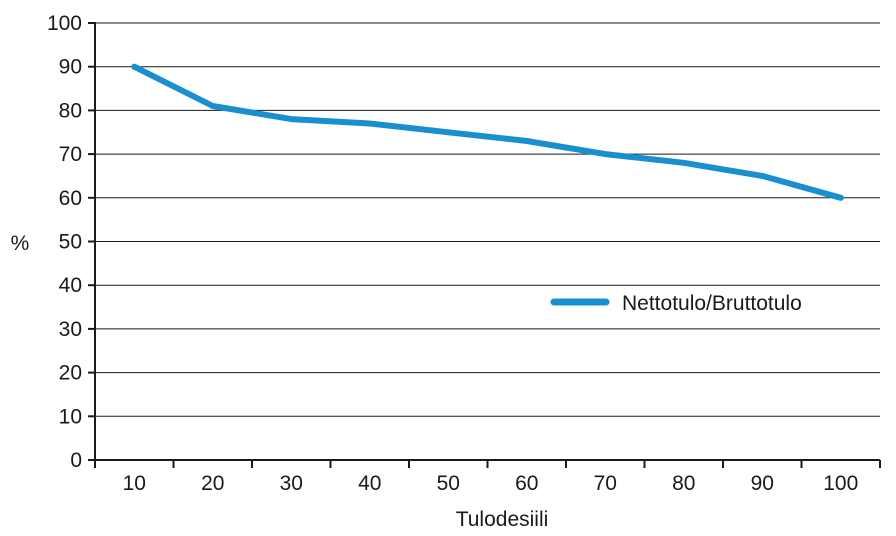 The width and height of the screenshot is (896, 536). Describe the element at coordinates (683, 483) in the screenshot. I see `x-tick-label-80: 80` at that location.